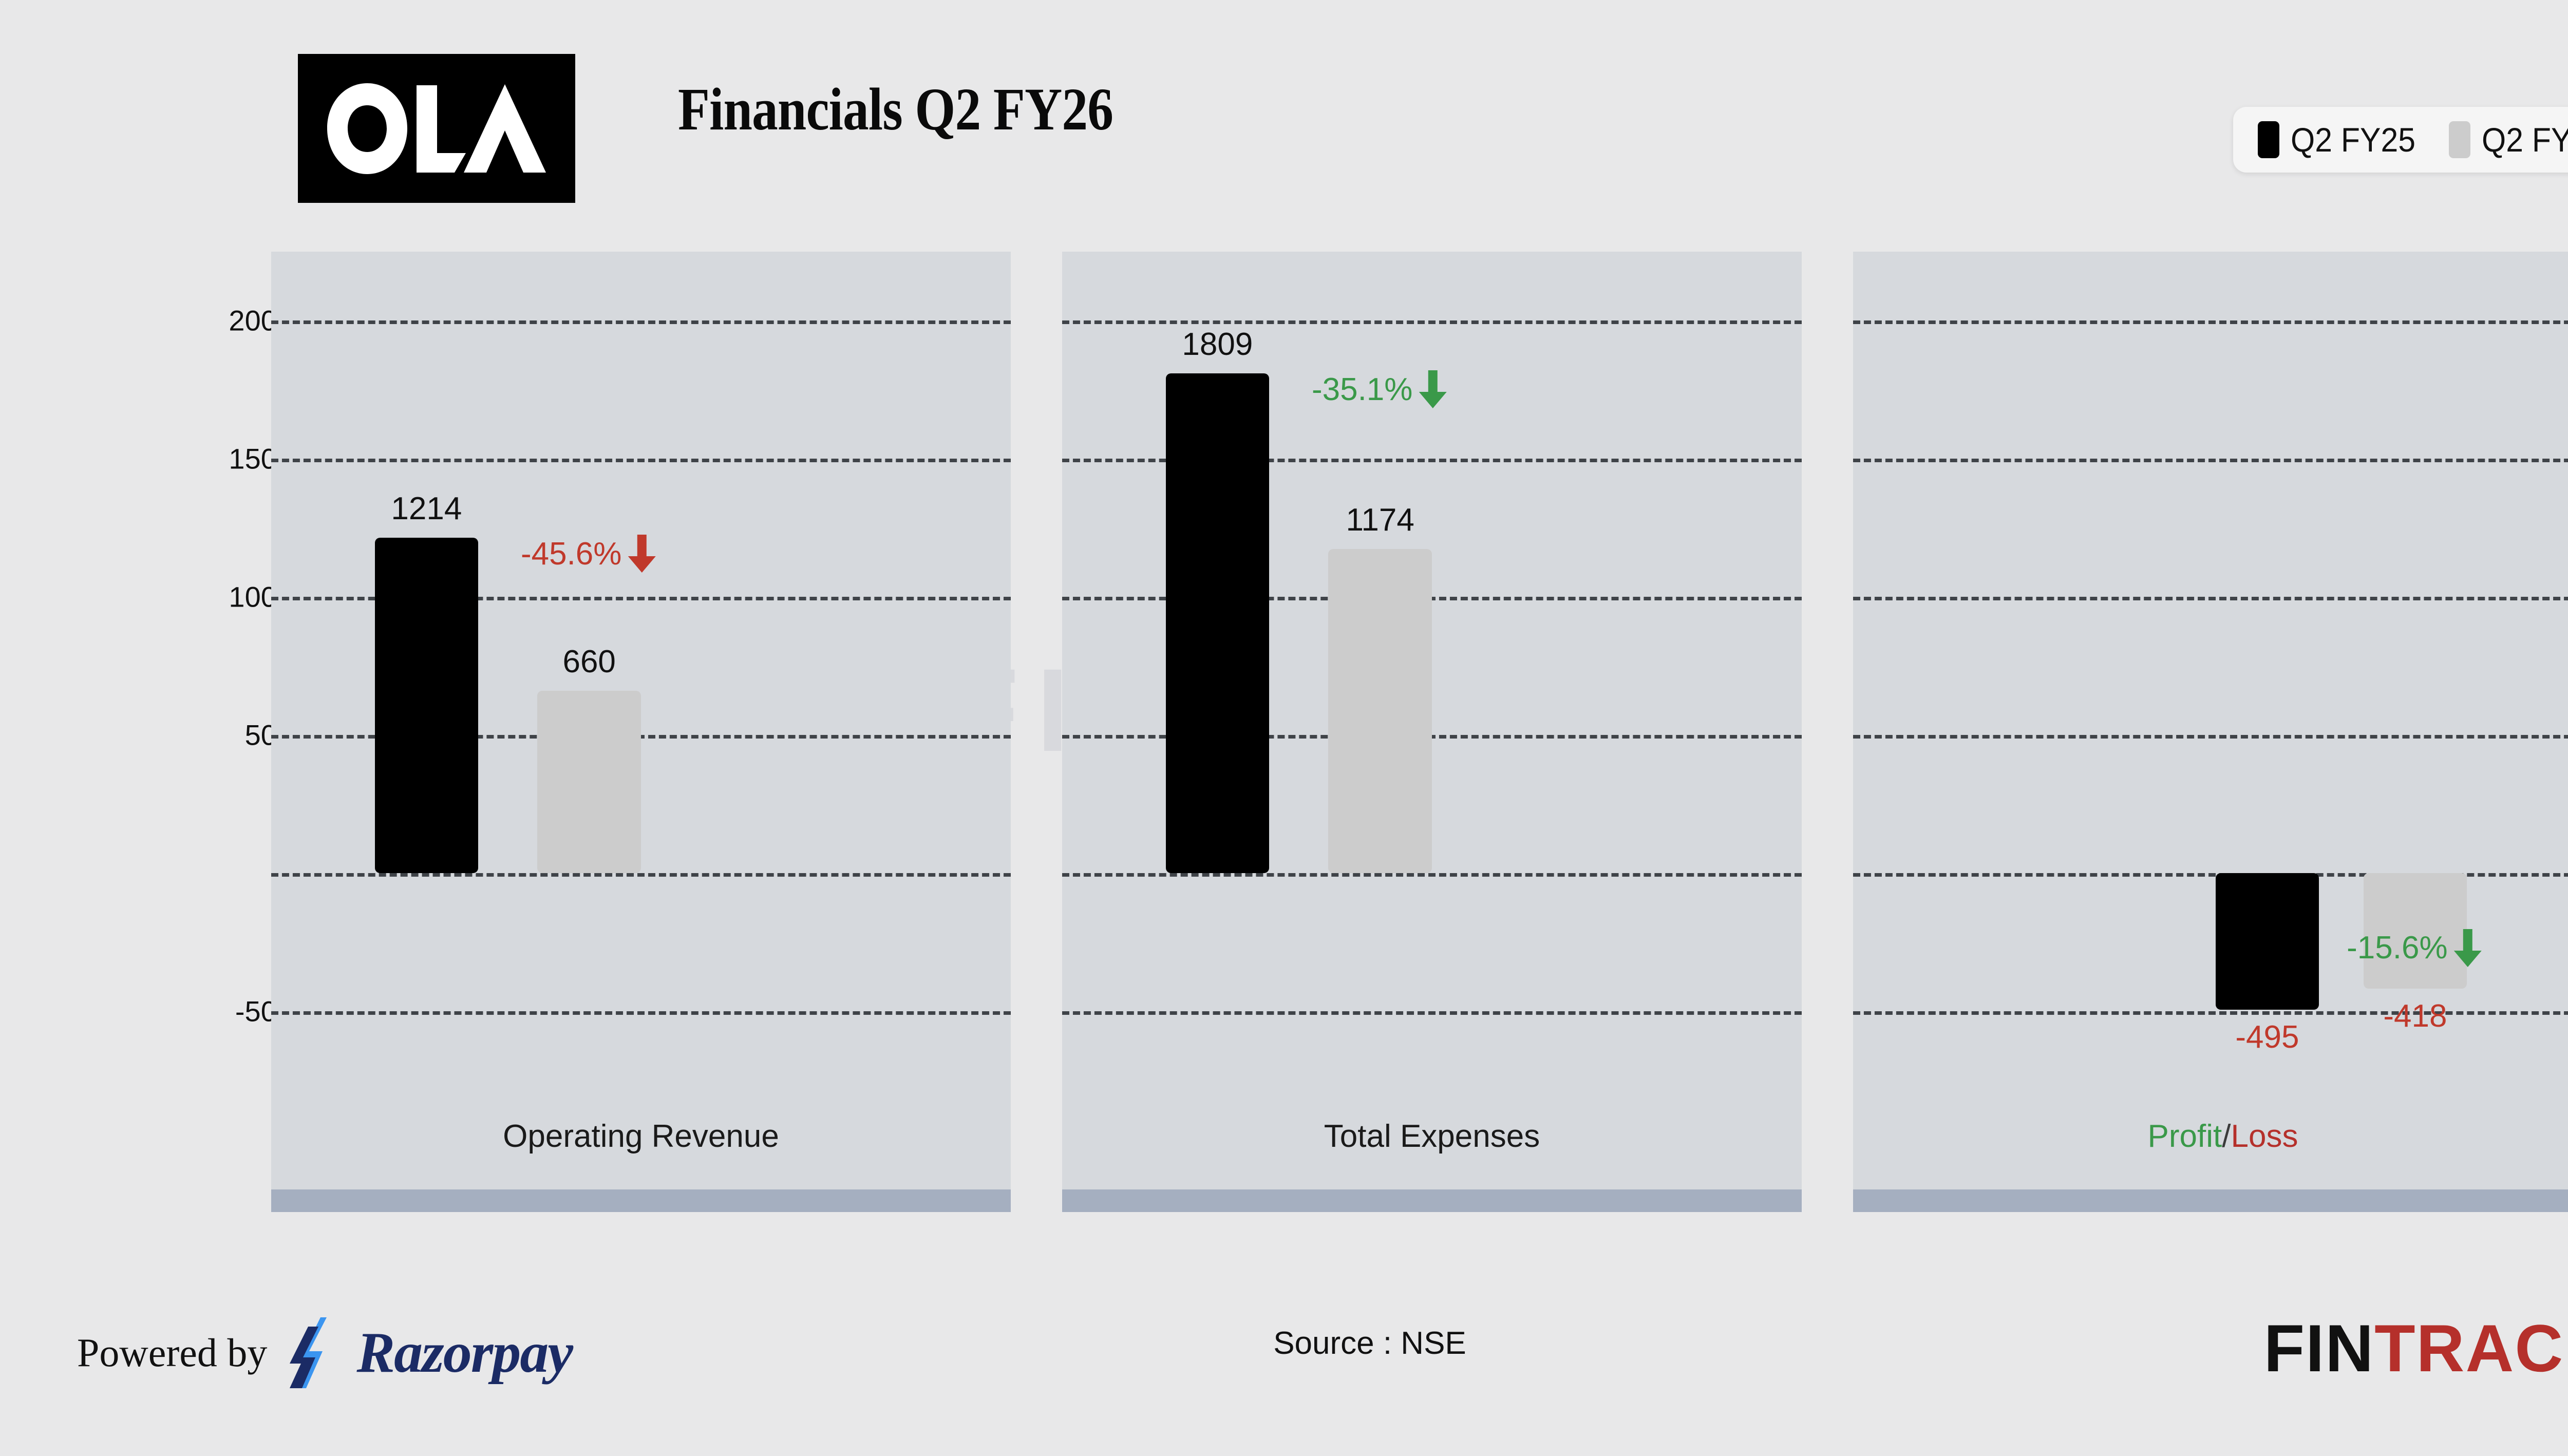 Image resolution: width=2568 pixels, height=1456 pixels. I want to click on category-label-part: /, so click(2226, 1137).